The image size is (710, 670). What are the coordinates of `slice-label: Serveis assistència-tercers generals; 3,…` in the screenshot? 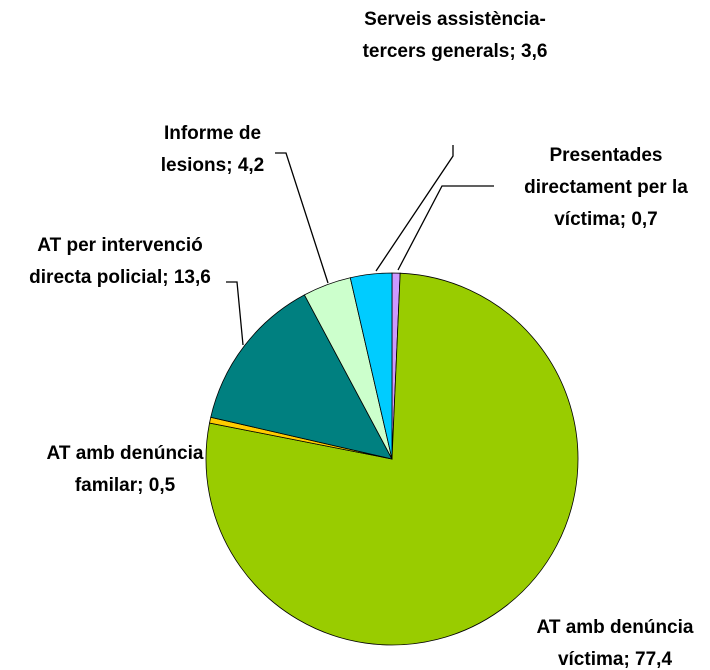 It's located at (455, 35).